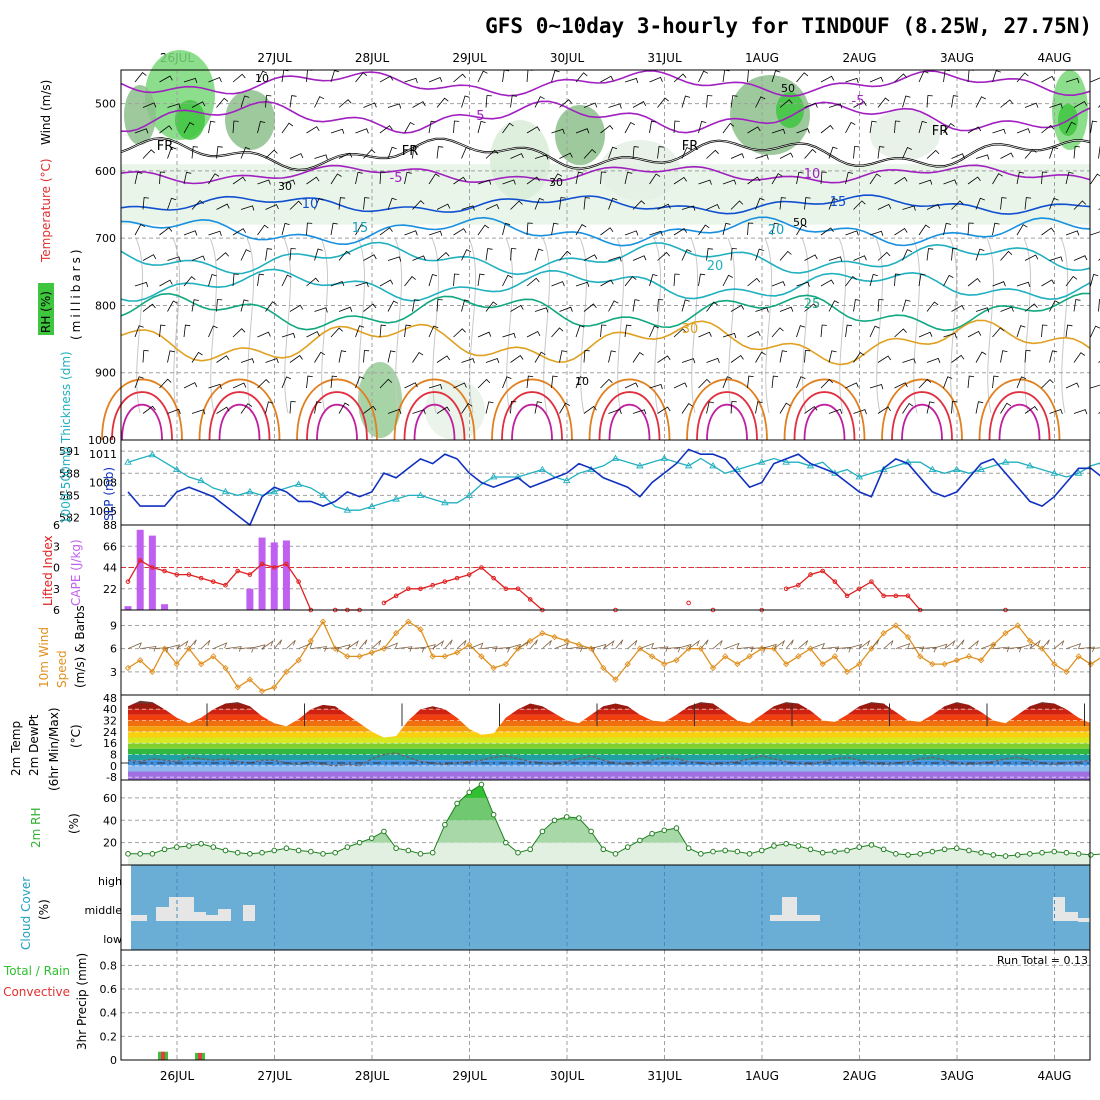 This screenshot has height=1100, width=1100. What do you see at coordinates (110, 743) in the screenshot?
I see `tick-label: 16` at bounding box center [110, 743].